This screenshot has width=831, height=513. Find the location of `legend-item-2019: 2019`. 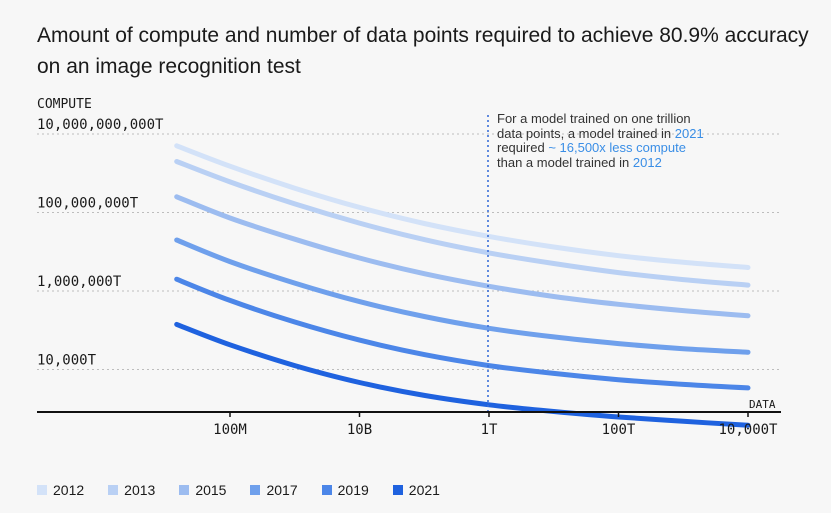

legend-item-2019: 2019 is located at coordinates (345, 490).